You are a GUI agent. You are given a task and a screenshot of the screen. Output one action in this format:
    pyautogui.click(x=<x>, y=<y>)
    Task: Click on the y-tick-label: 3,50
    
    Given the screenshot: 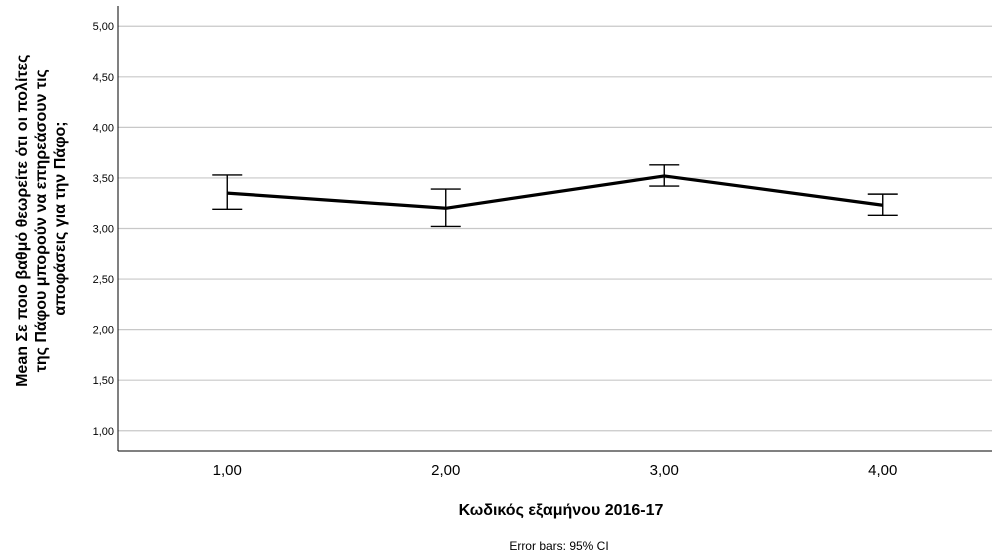 What is the action you would take?
    pyautogui.click(x=103, y=179)
    